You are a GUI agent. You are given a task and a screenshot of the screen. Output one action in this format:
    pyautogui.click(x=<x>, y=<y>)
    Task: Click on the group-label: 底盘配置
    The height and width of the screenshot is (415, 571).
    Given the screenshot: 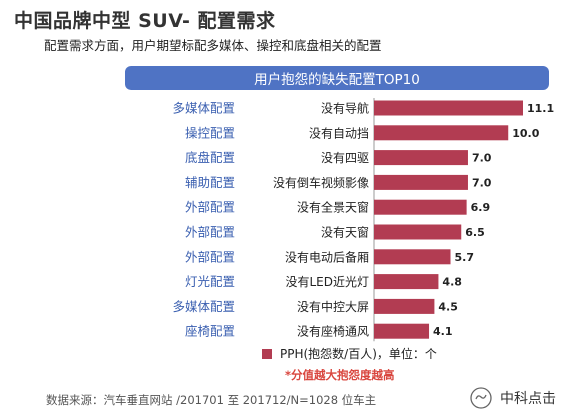 What is the action you would take?
    pyautogui.click(x=210, y=157)
    